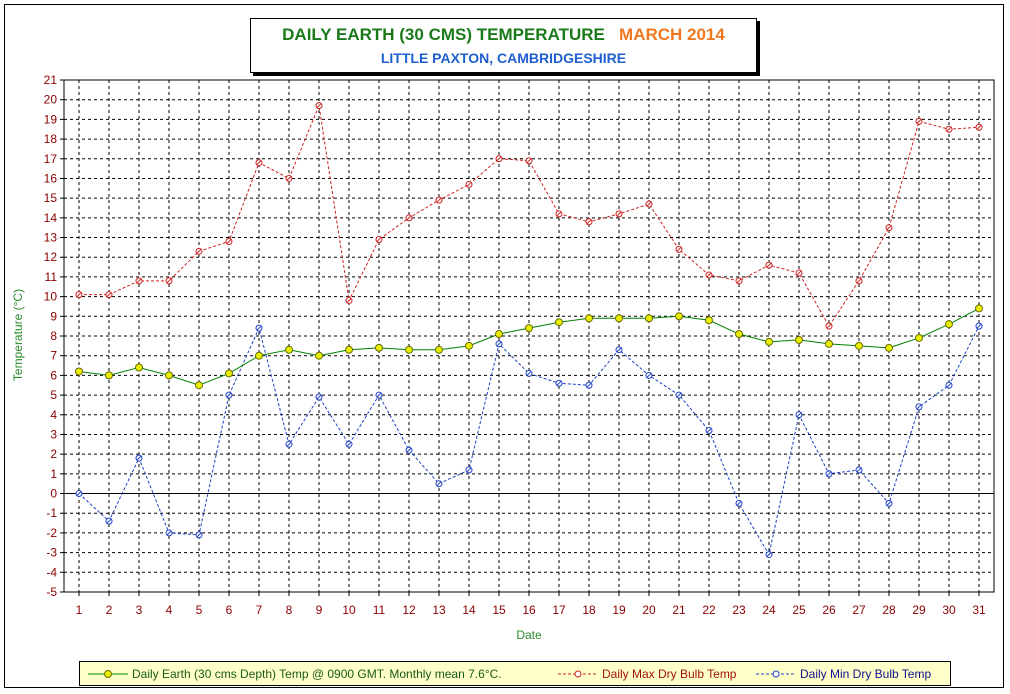 The image size is (1010, 694). Describe the element at coordinates (51, 198) in the screenshot. I see `y-tick-label: 15` at that location.